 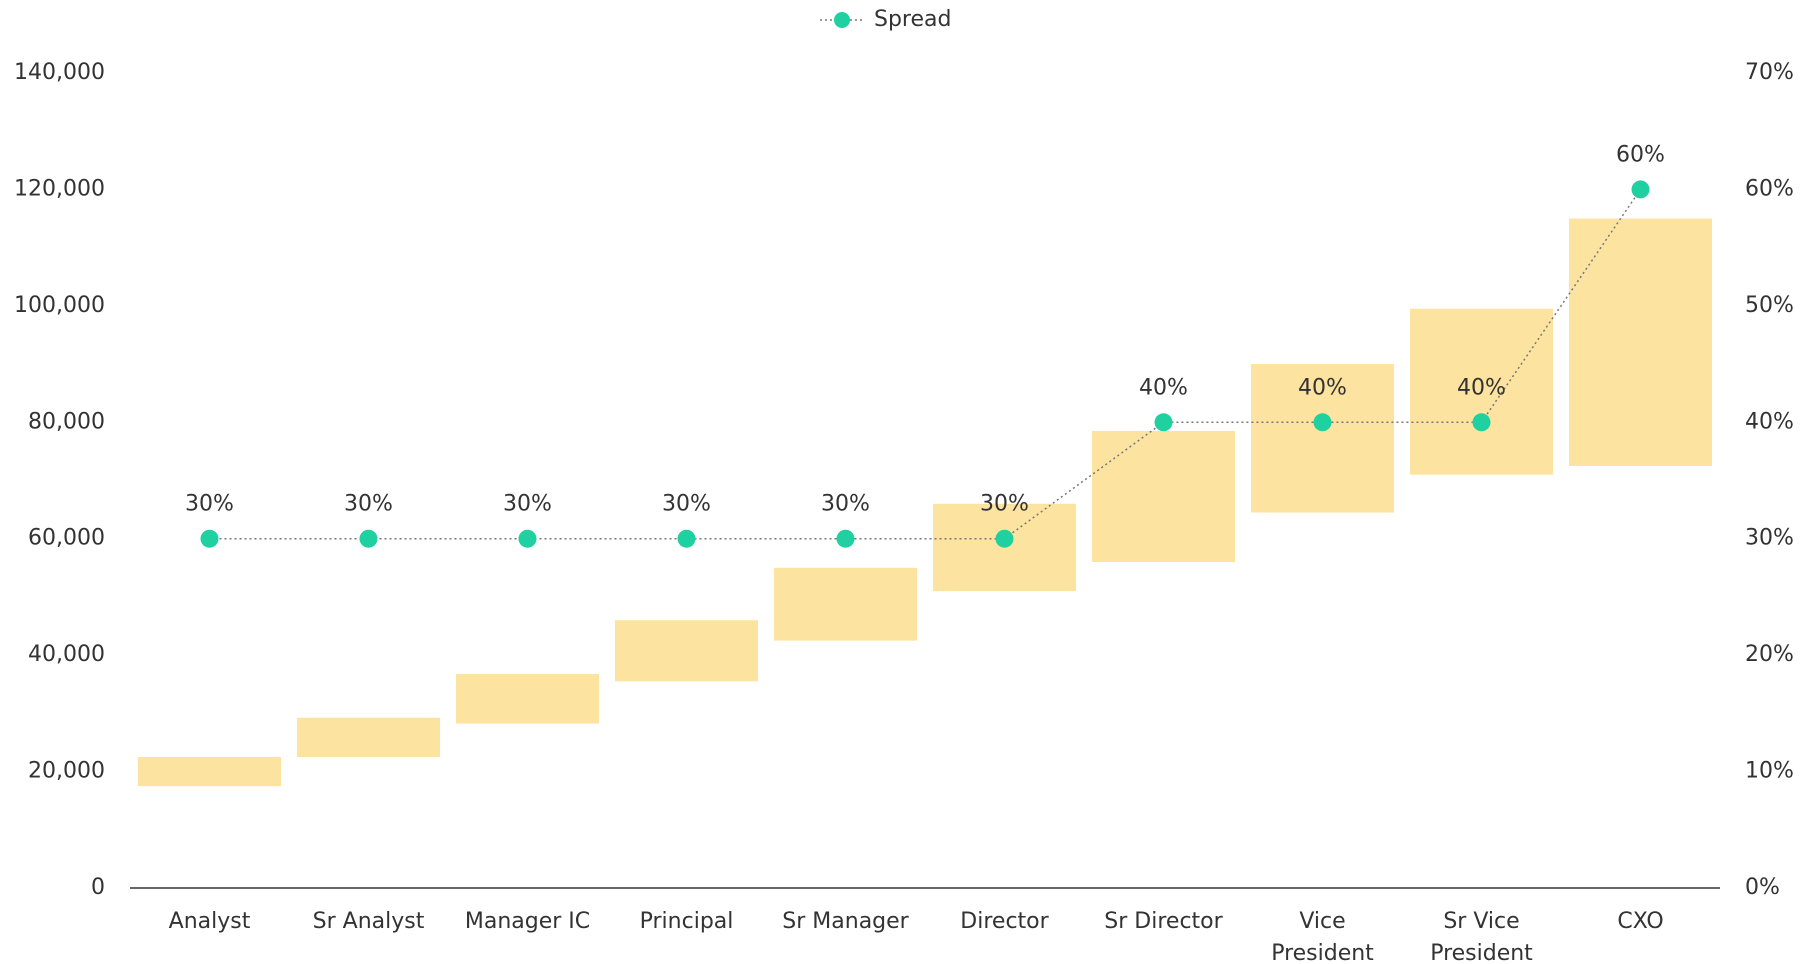 I want to click on y-tick-label: 40,000, so click(x=66, y=654).